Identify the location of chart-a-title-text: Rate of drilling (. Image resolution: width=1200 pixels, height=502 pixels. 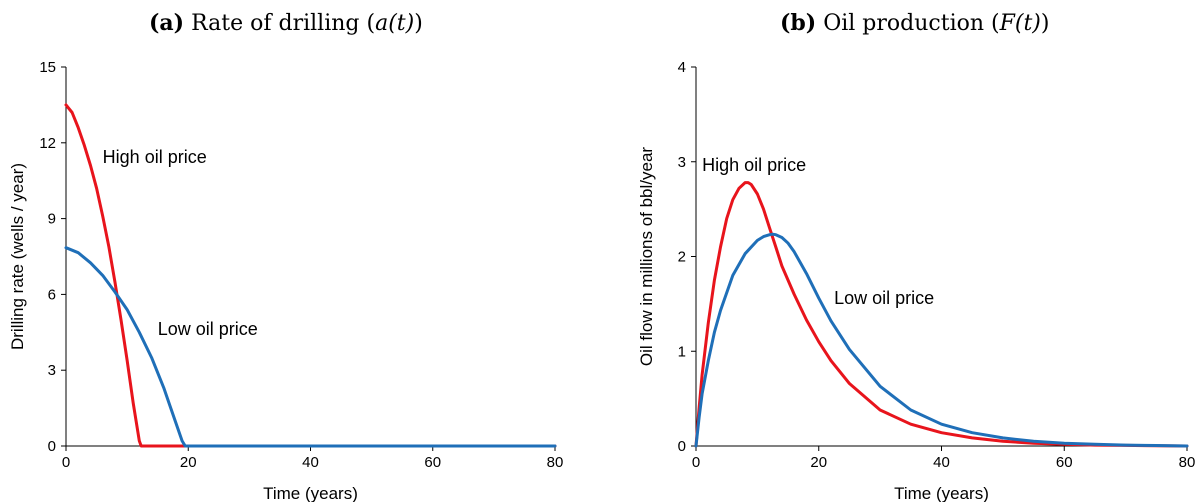
(283, 23).